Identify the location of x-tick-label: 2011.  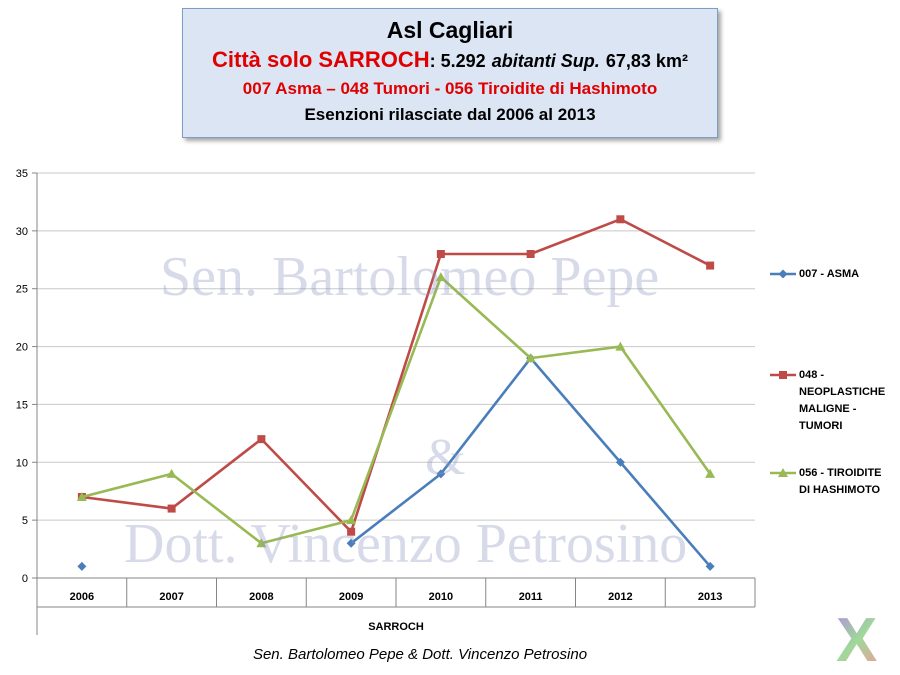
(531, 597).